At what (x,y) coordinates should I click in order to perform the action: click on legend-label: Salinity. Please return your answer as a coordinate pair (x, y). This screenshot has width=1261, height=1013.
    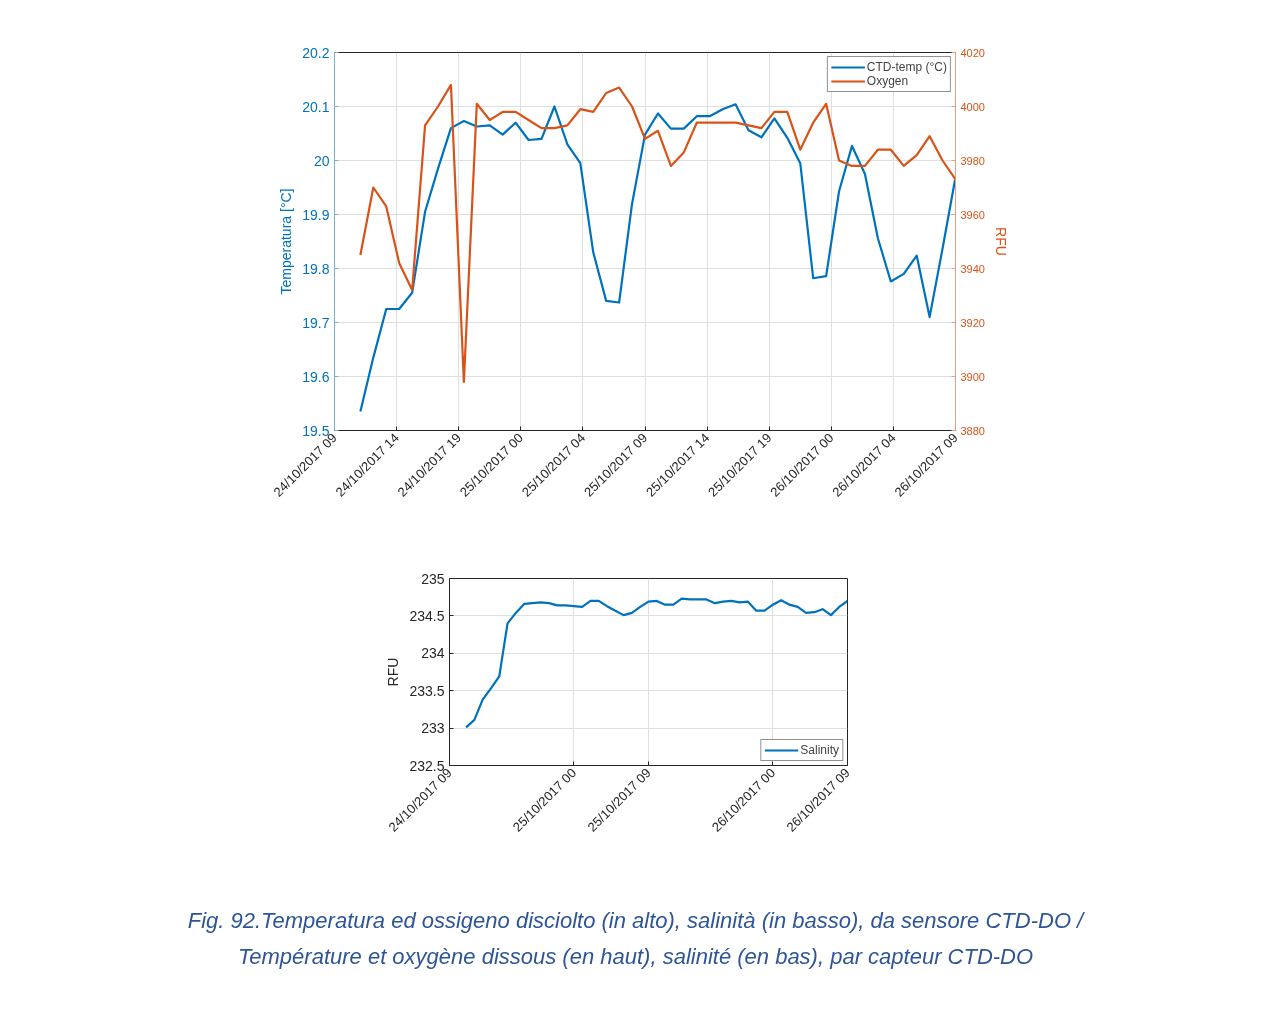
    Looking at the image, I should click on (819, 750).